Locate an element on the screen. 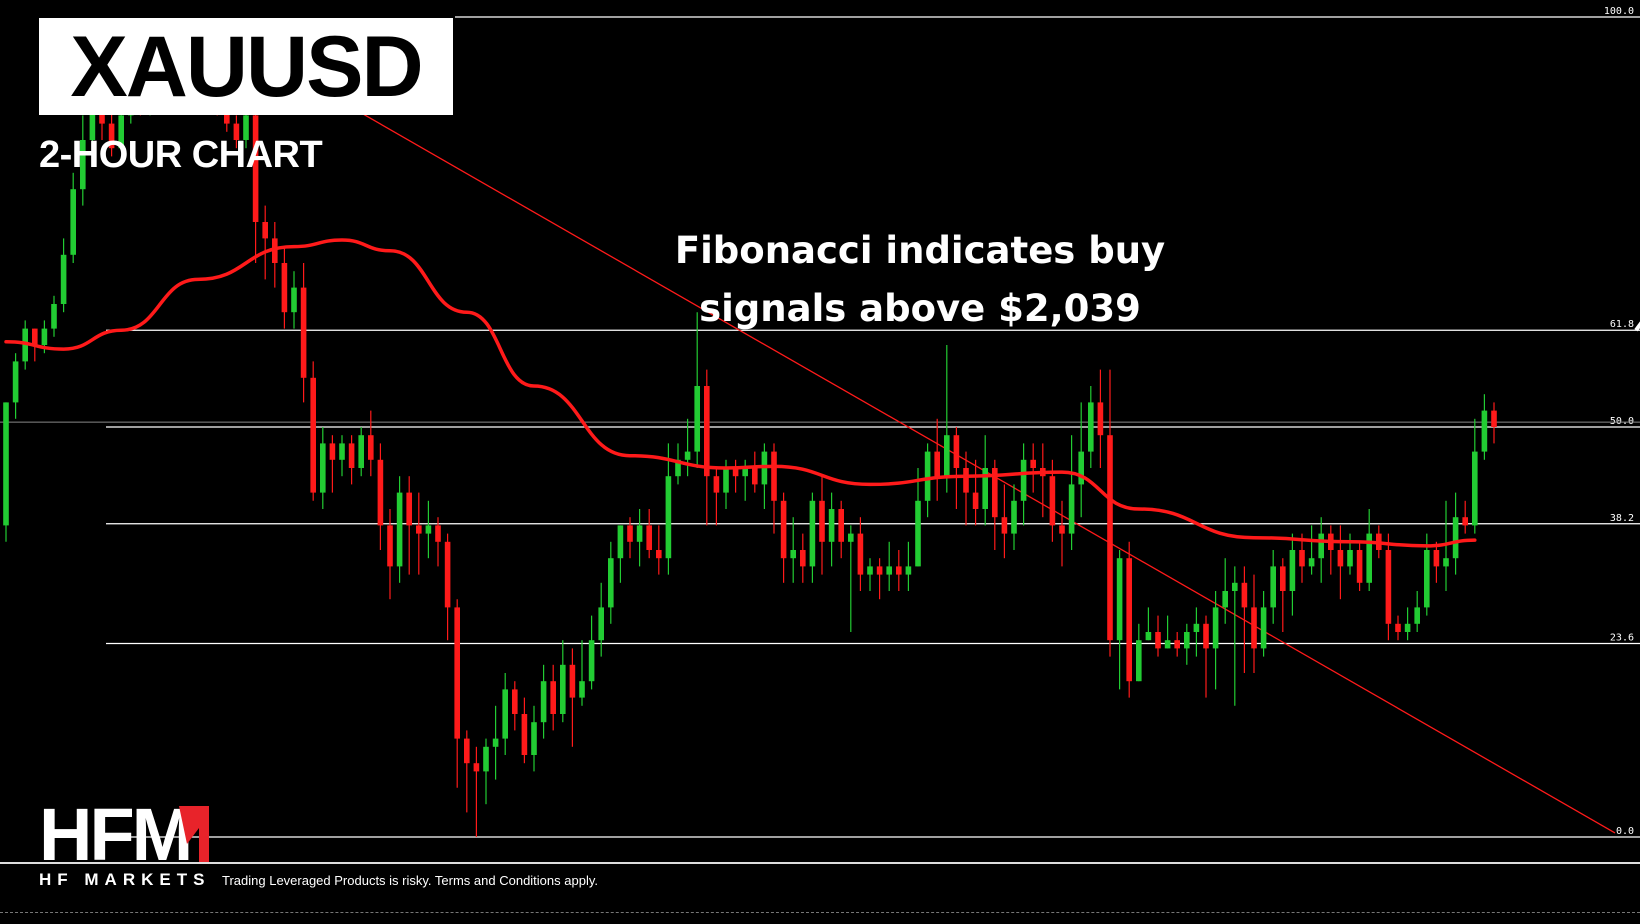  fib-label-100.0: 100.0 is located at coordinates (1619, 11).